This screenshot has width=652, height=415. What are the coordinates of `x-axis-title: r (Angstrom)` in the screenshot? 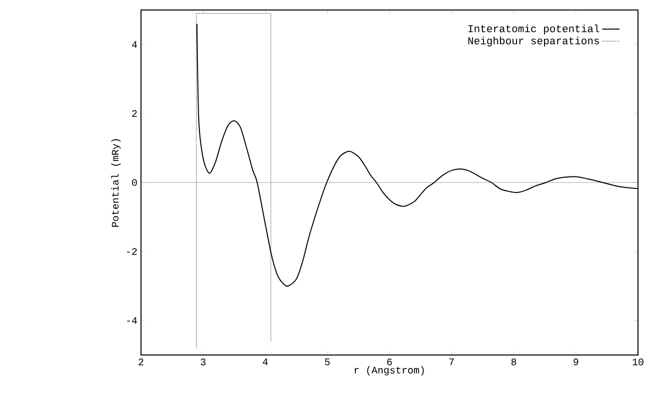 It's located at (389, 371).